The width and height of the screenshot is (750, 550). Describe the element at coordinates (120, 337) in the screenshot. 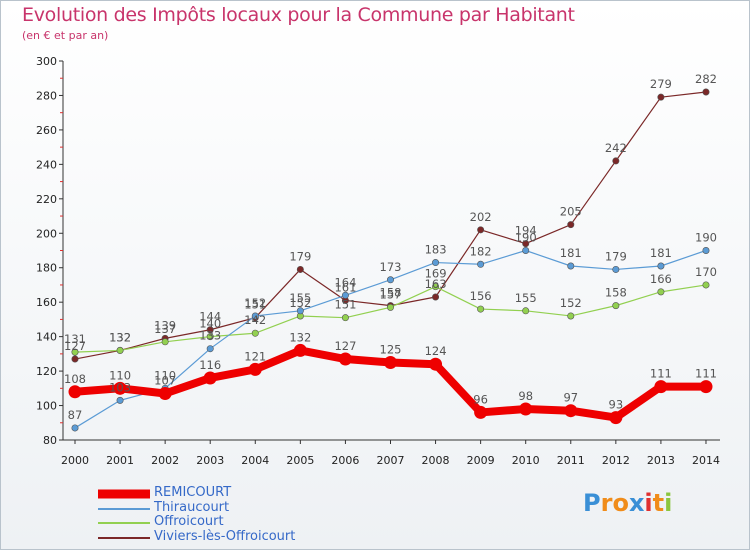

I see `data-label: 132` at that location.